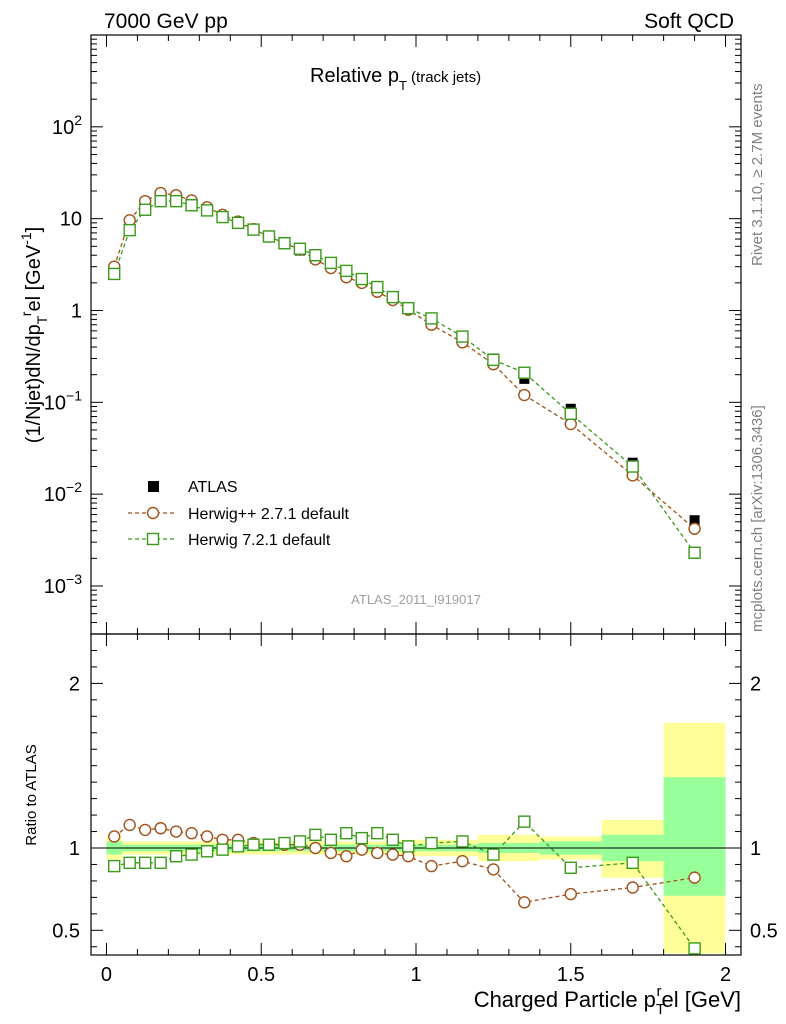 The height and width of the screenshot is (1024, 786). Describe the element at coordinates (269, 514) in the screenshot. I see `legend-label-herwigpp: Herwig++ 2.7.1 default` at that location.